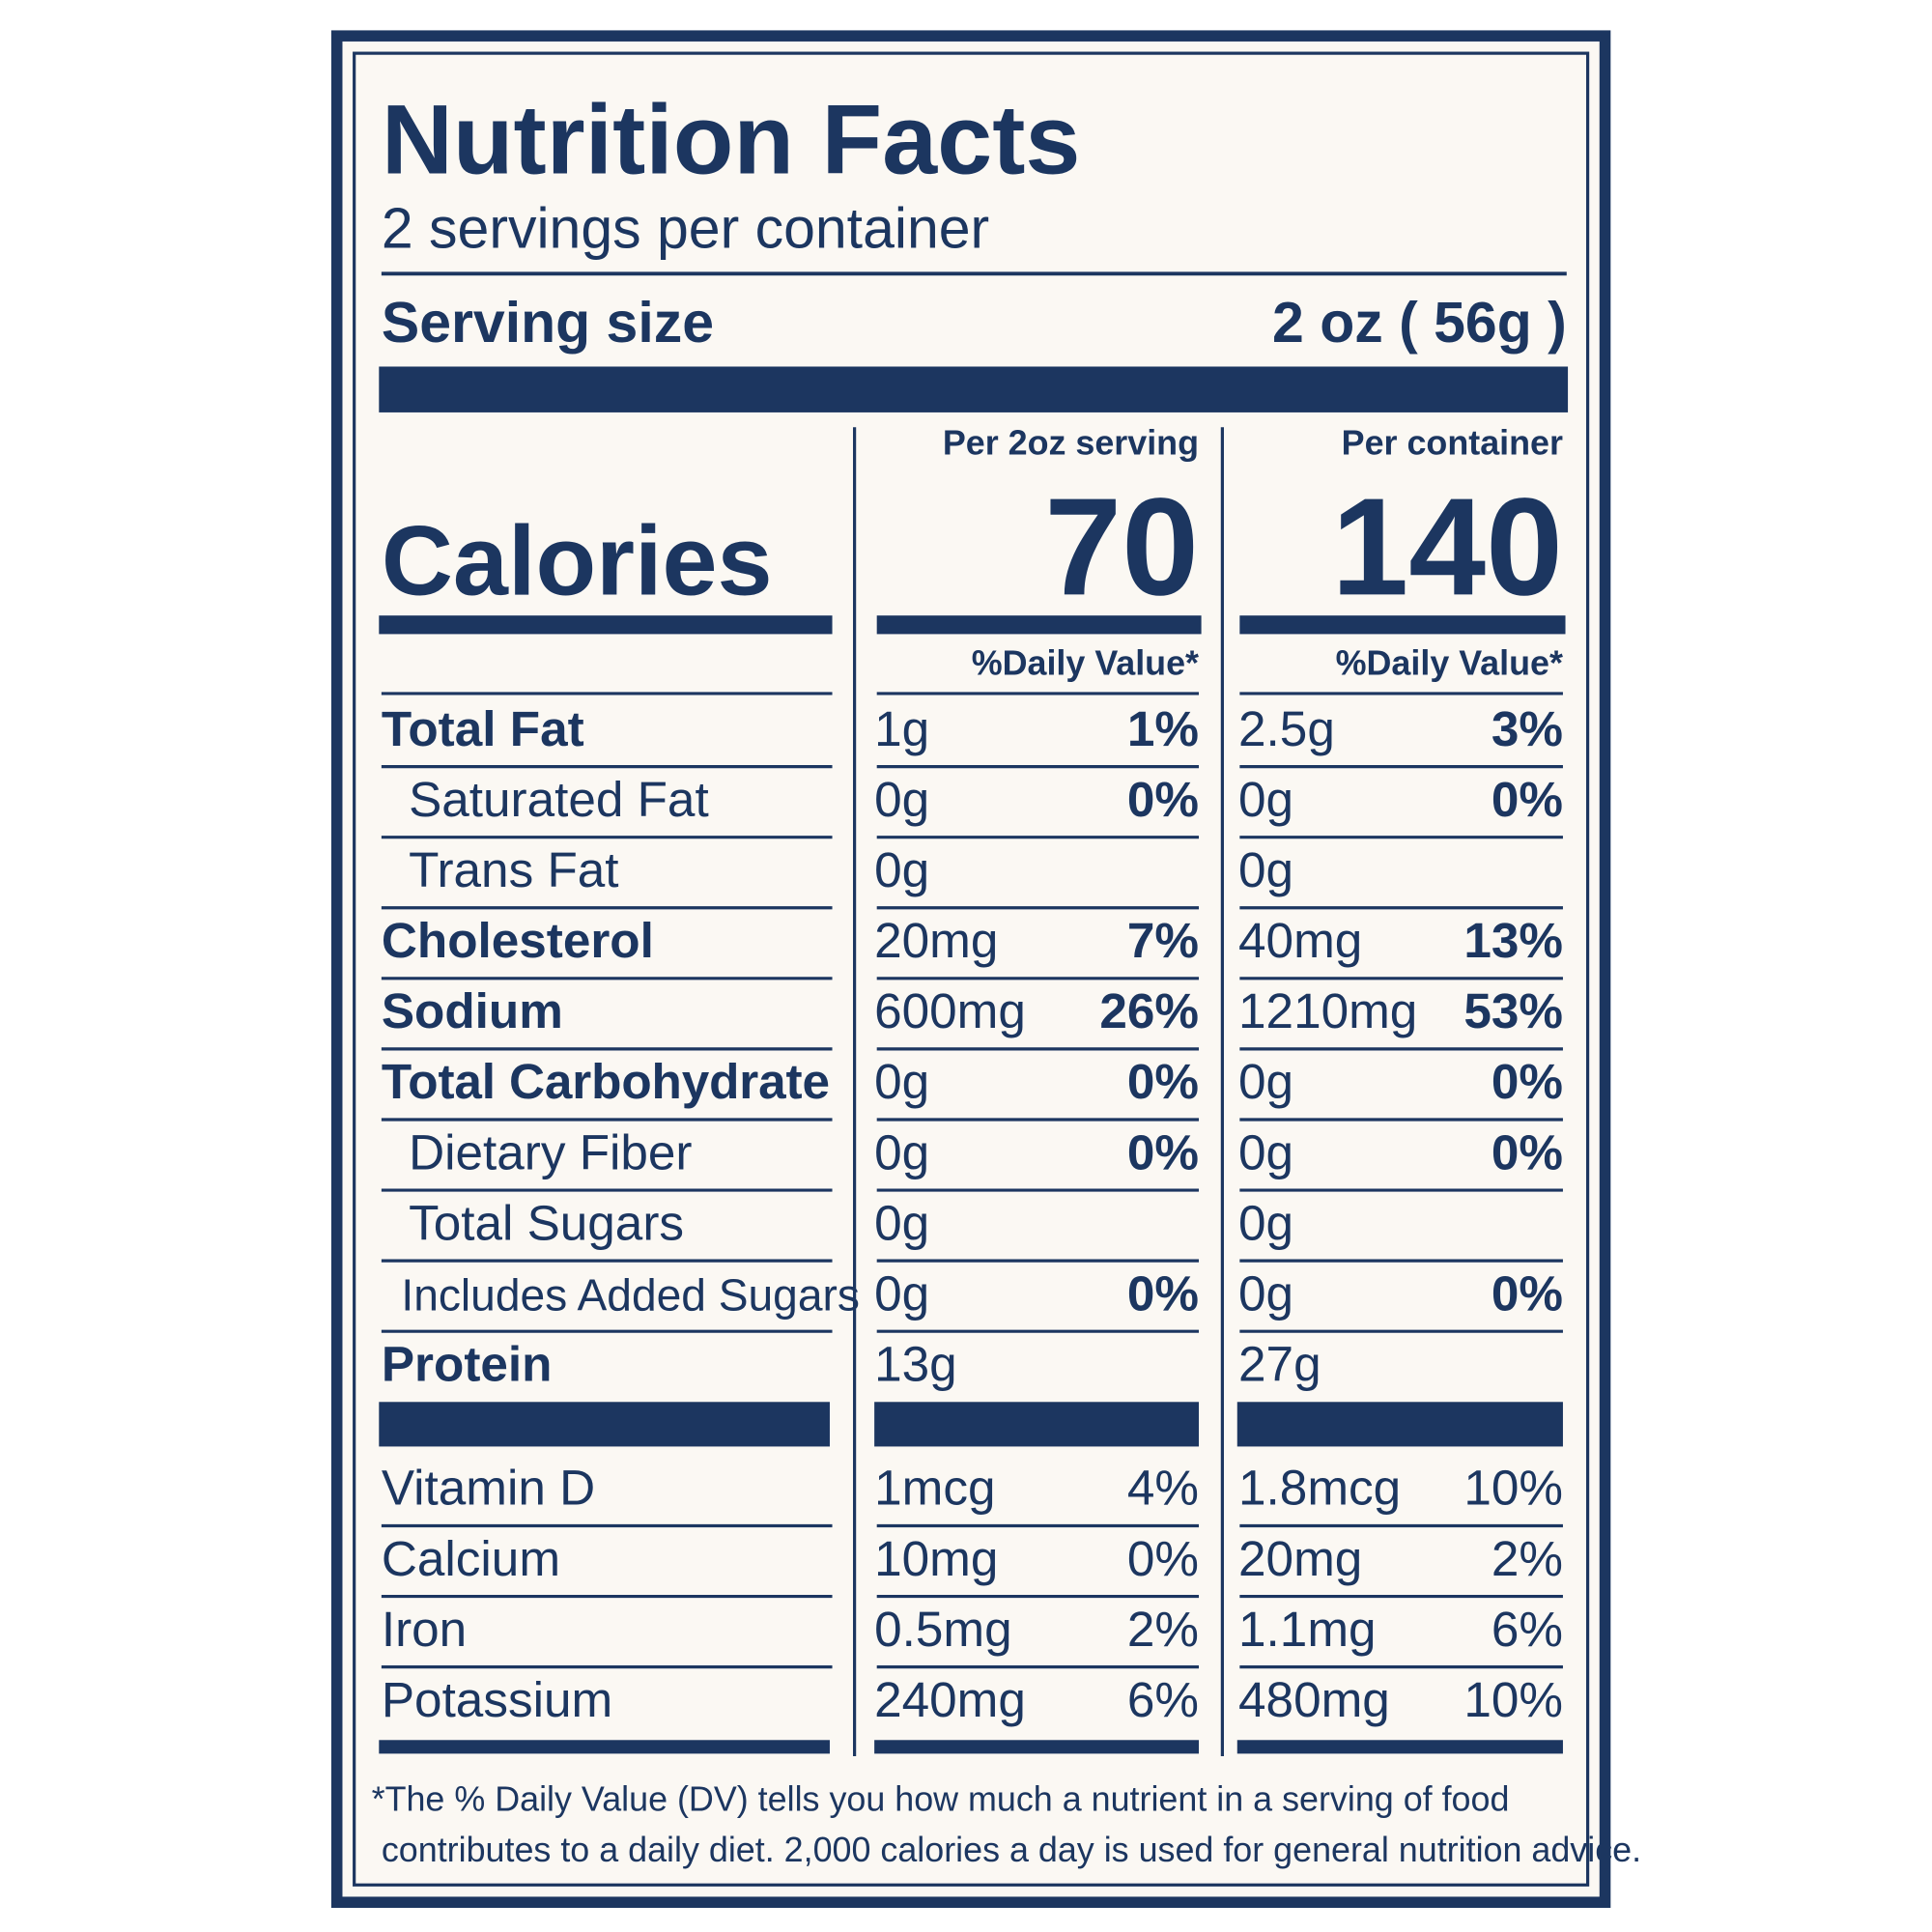  Describe the element at coordinates (942, 1629) in the screenshot. I see `amount: 0.5mg` at that location.